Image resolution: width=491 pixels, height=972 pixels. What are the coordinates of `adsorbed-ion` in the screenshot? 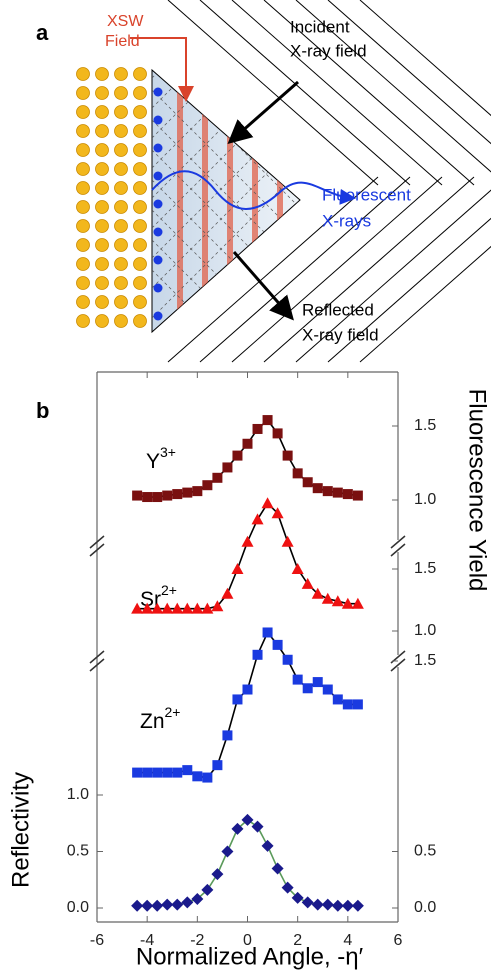 It's located at (158, 232).